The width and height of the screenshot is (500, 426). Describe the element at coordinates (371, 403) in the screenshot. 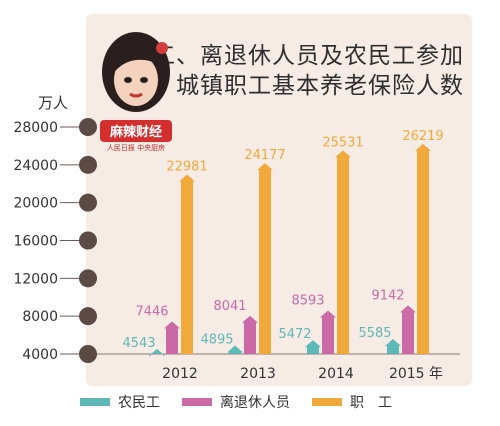

I see `legend-label: 职 工` at that location.